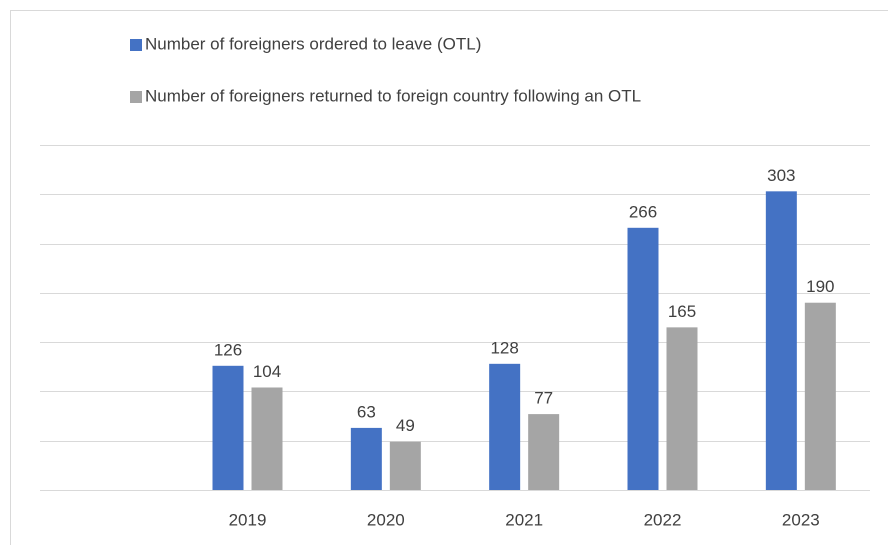  I want to click on value-label: 266, so click(643, 211).